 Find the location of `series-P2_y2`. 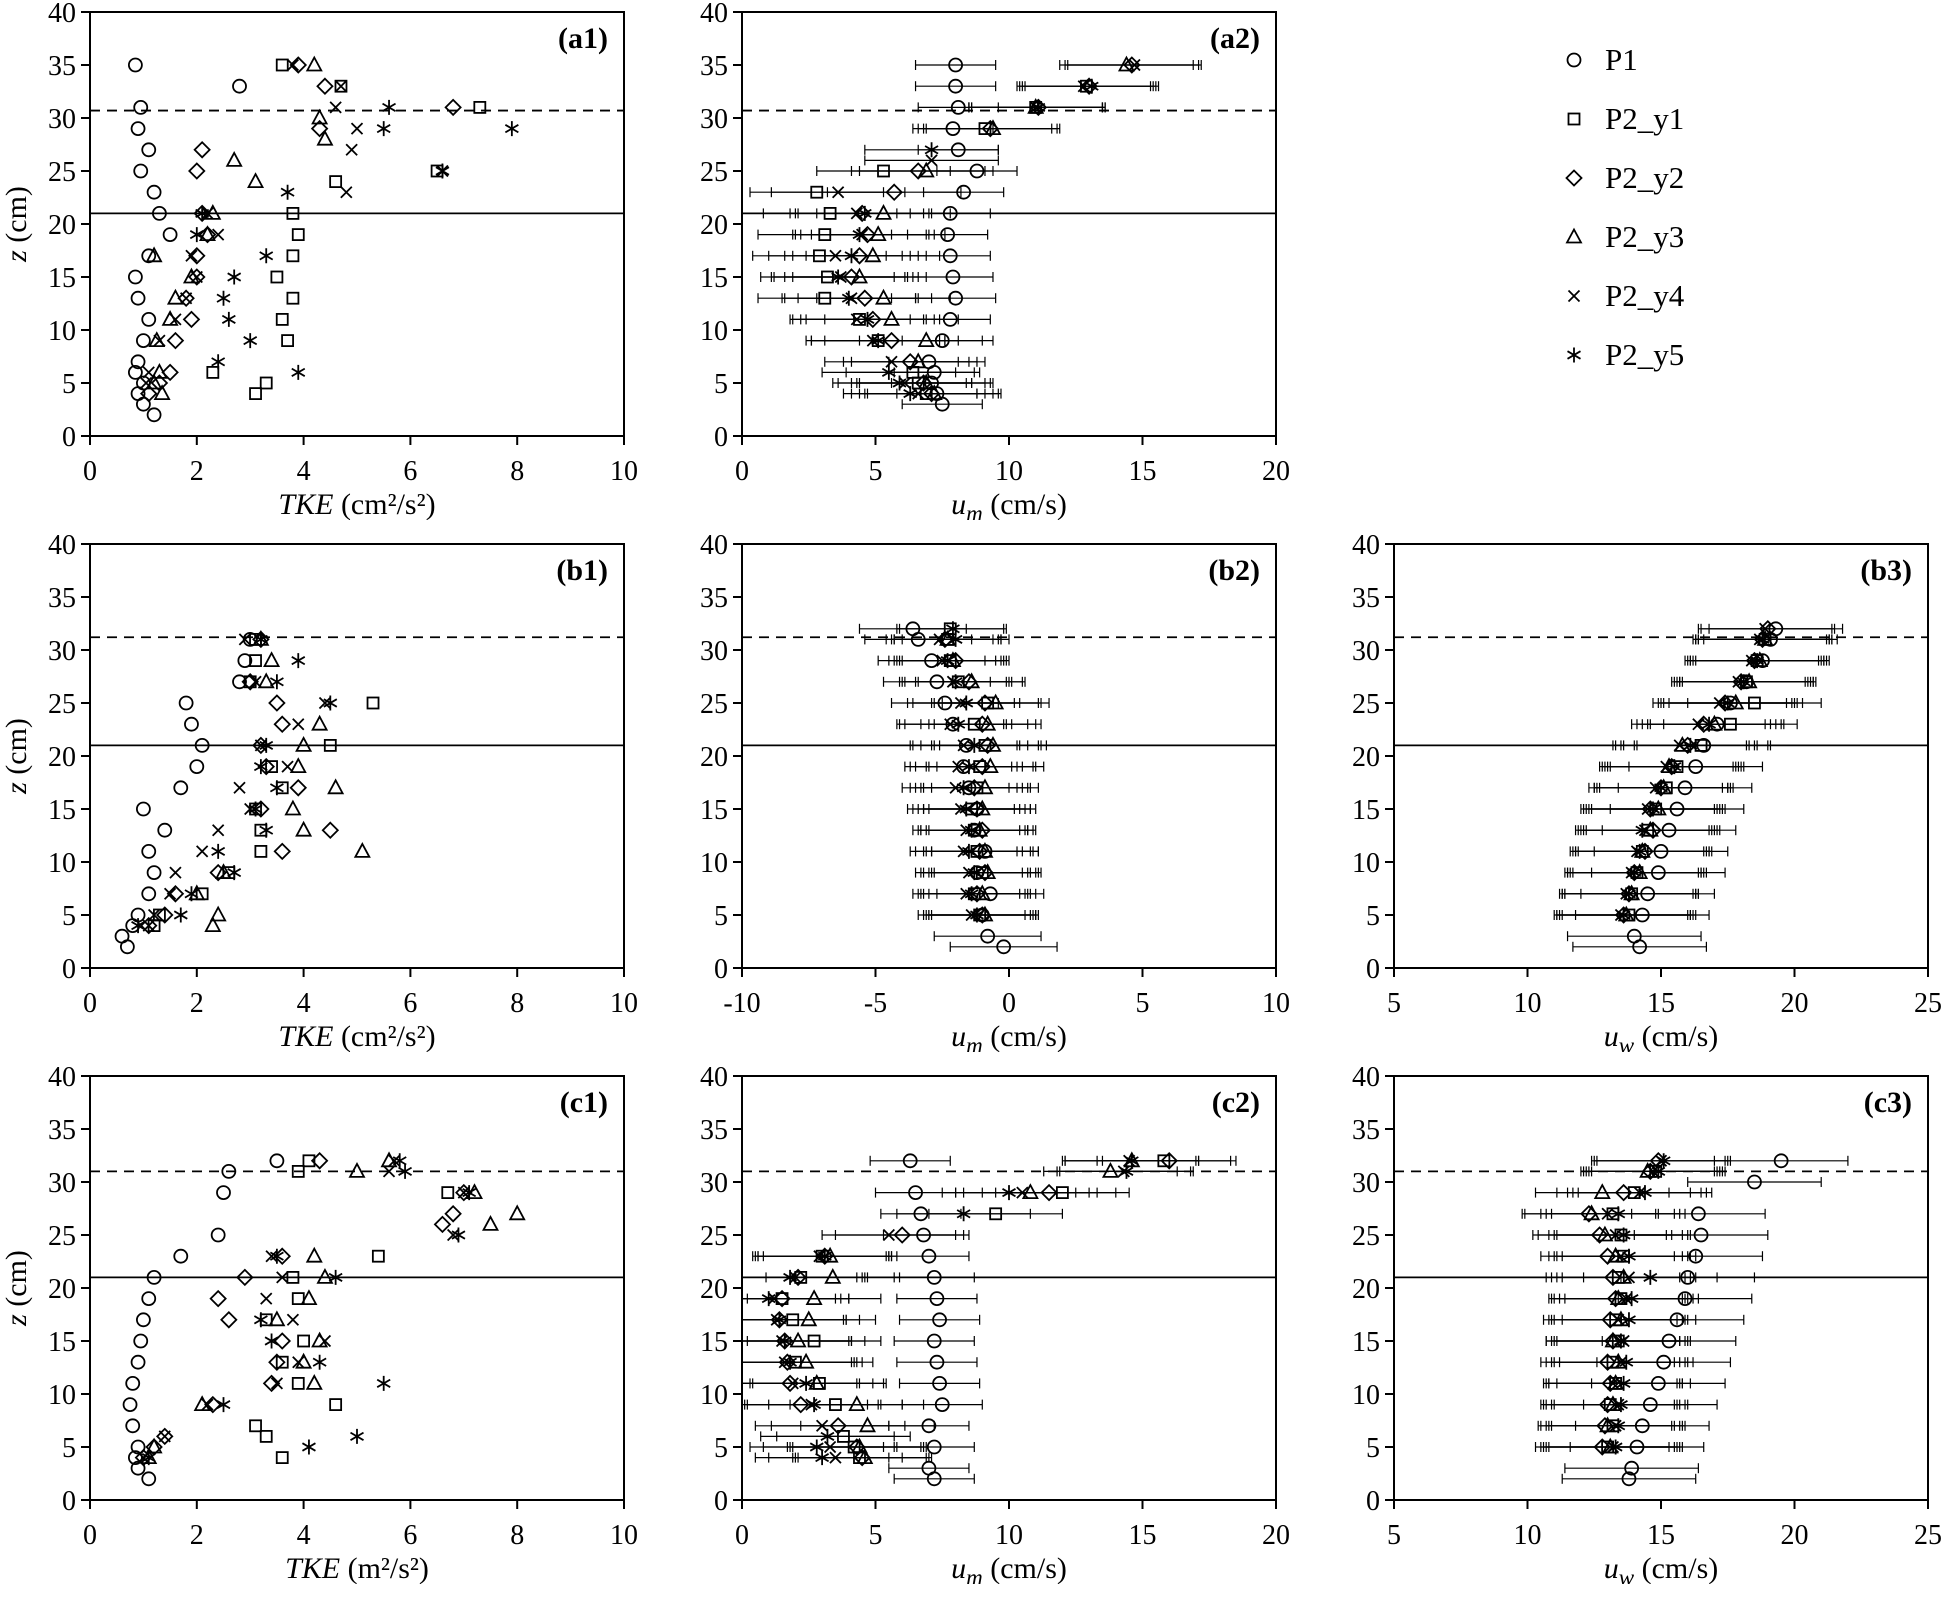

series-P2_y2 is located at coordinates (991, 229).